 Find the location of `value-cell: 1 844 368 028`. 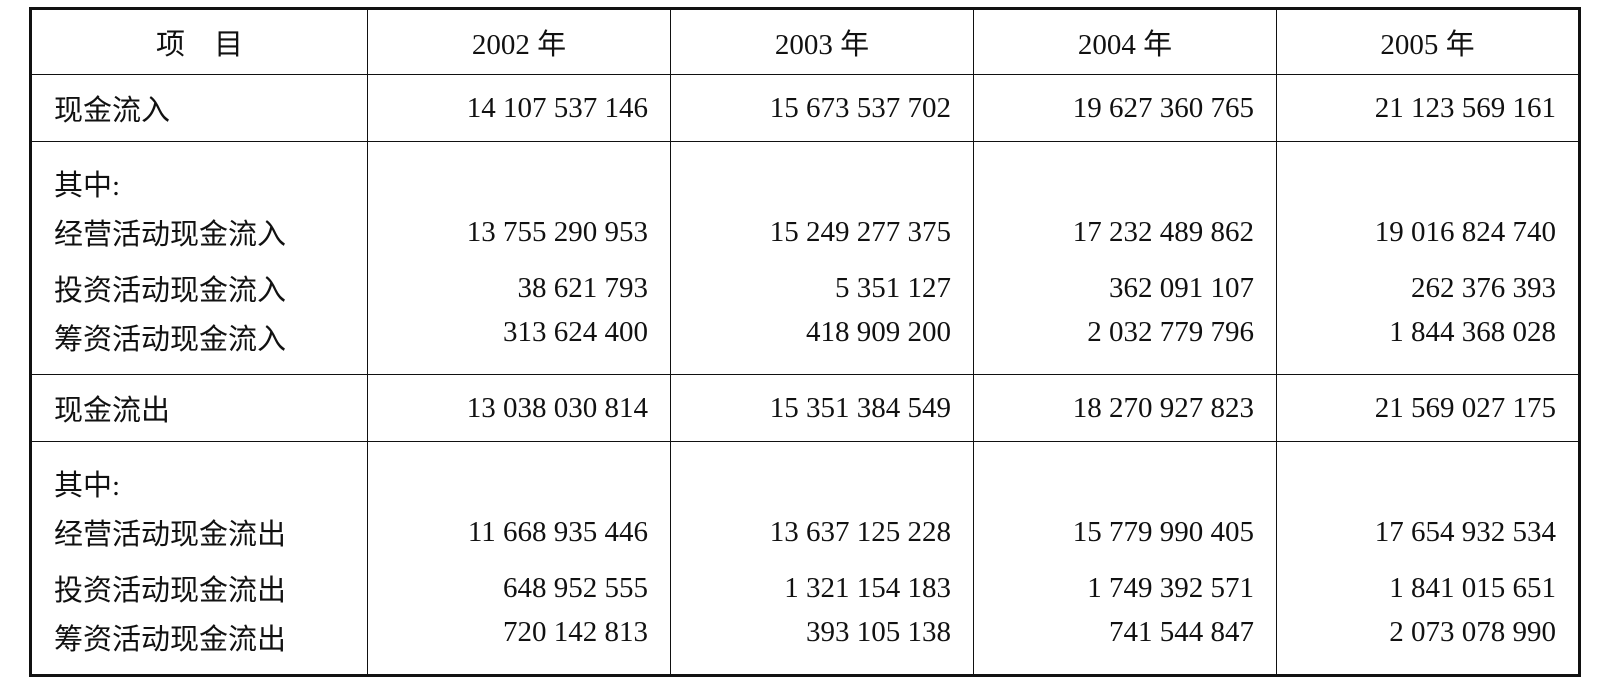

value-cell: 1 844 368 028 is located at coordinates (1428, 345).